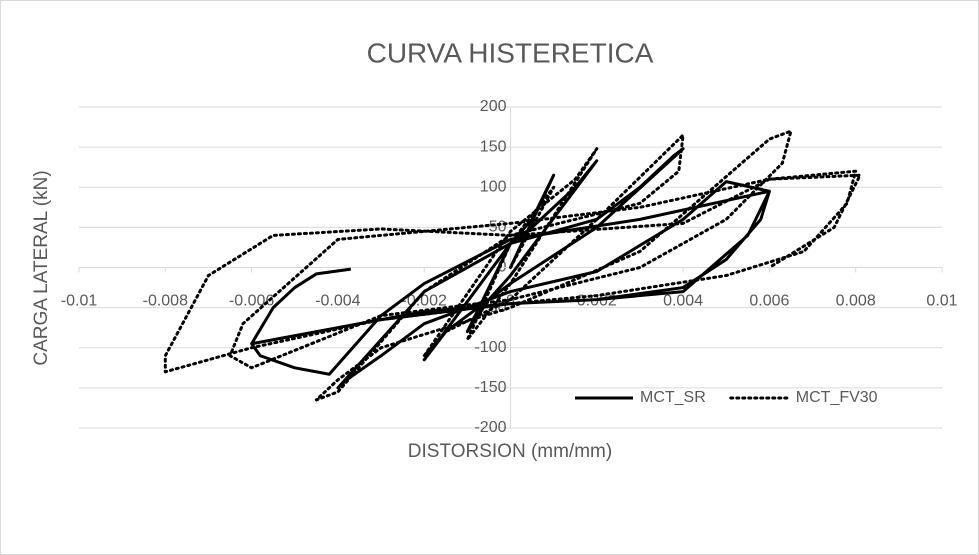 This screenshot has height=555, width=979. Describe the element at coordinates (493, 106) in the screenshot. I see `y-tick-label: 200` at that location.